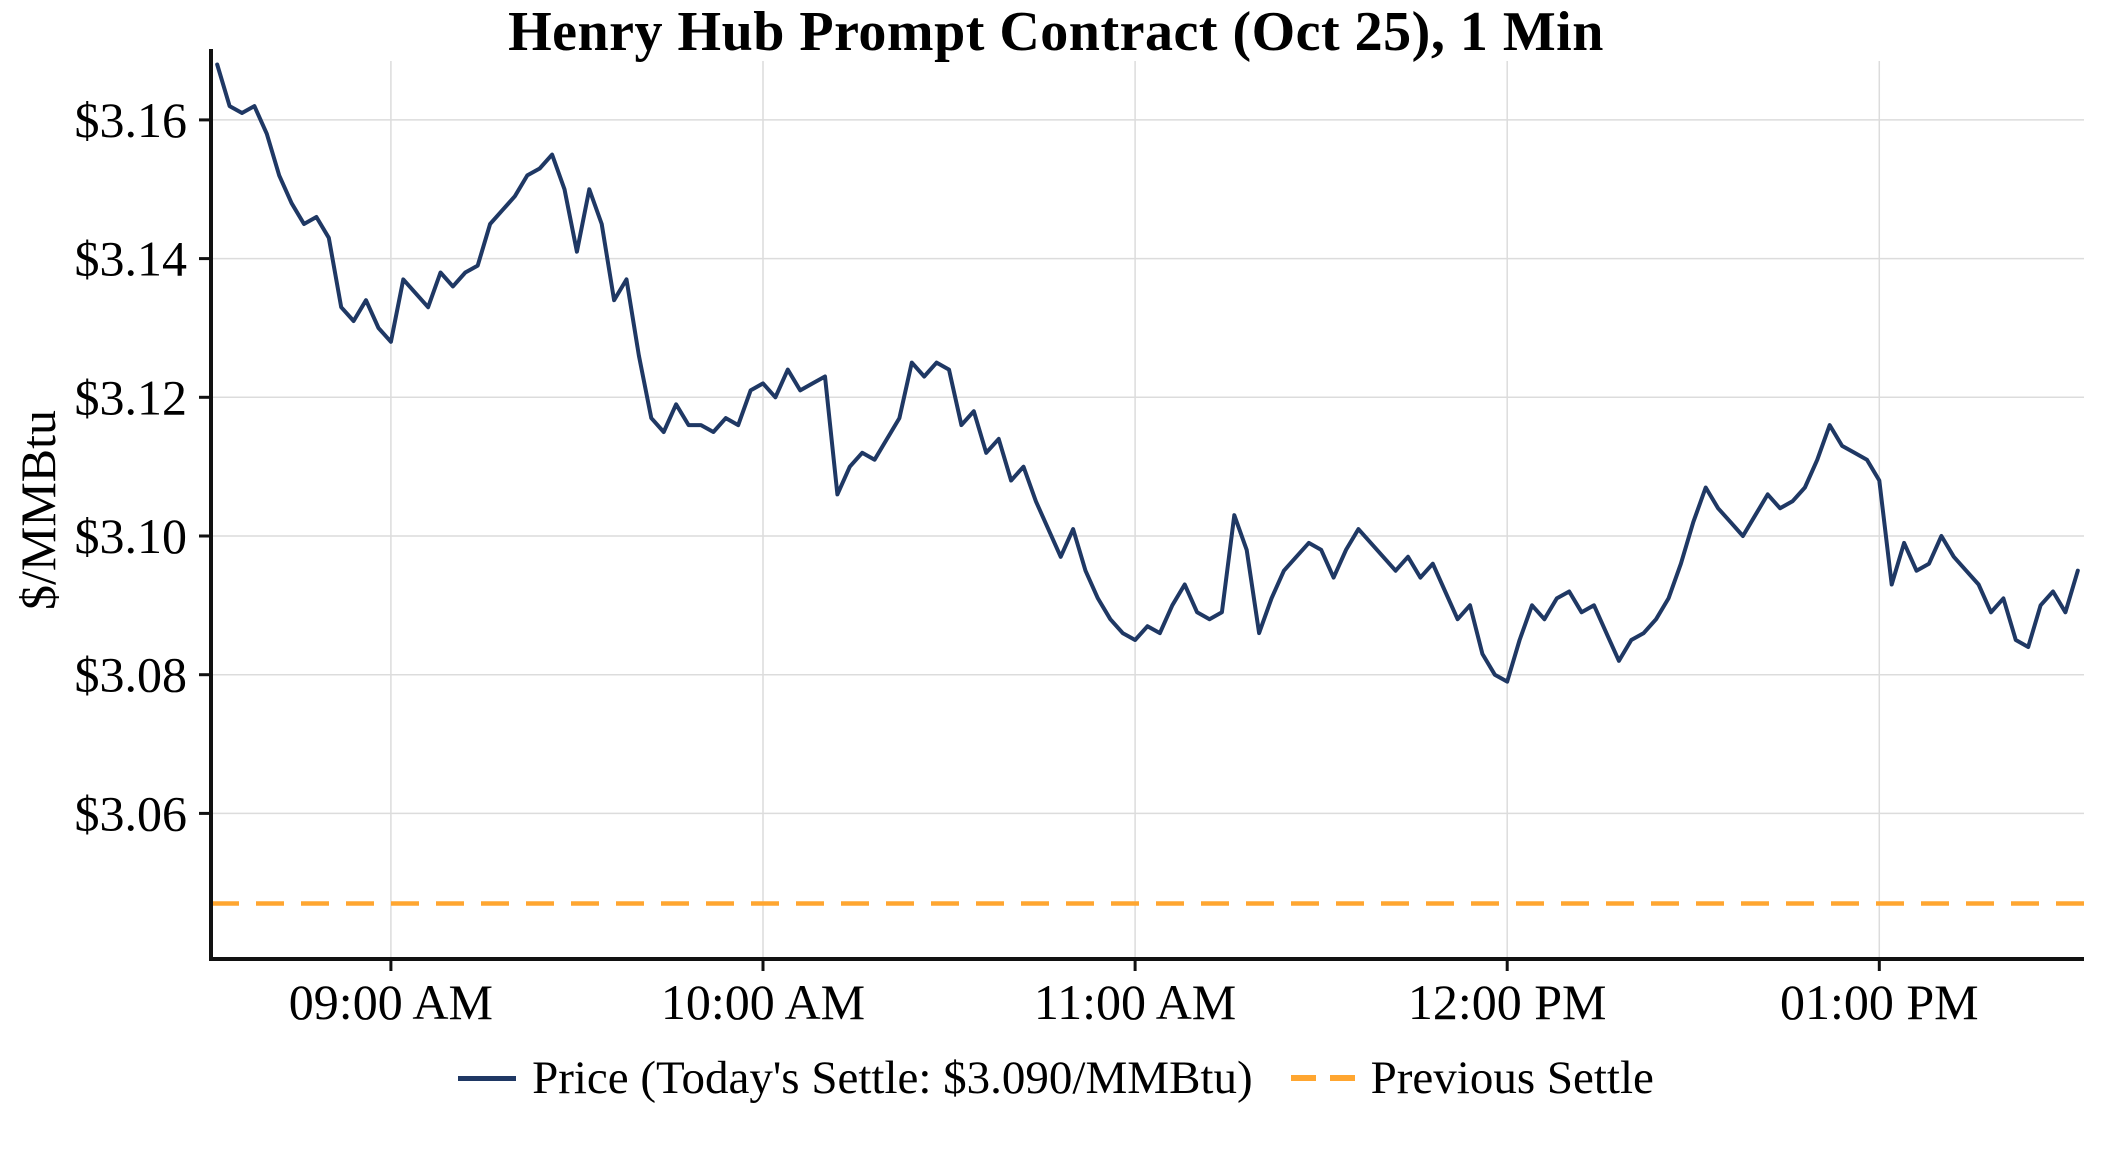 The width and height of the screenshot is (2112, 1152). I want to click on x-tick-label: 09:00 AM, so click(391, 1002).